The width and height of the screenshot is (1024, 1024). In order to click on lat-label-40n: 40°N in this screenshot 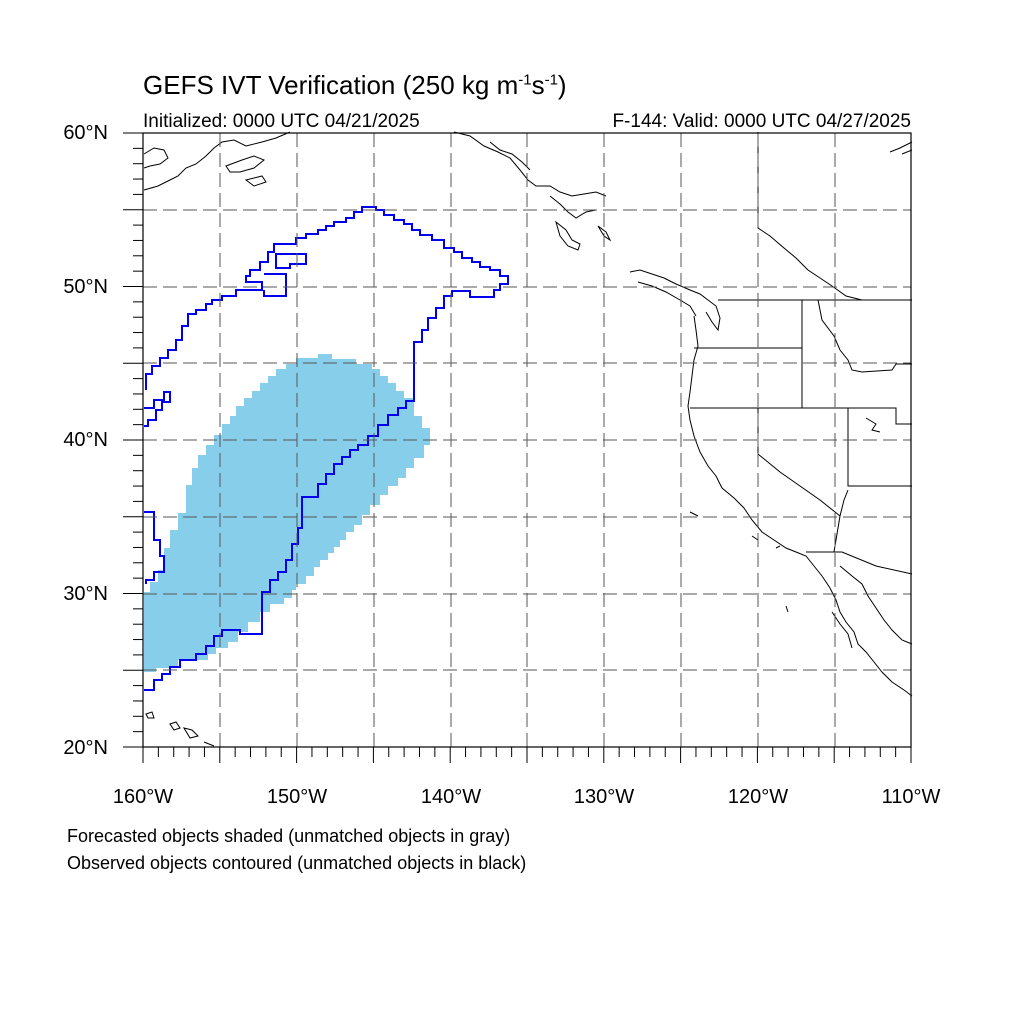, I will do `click(85, 440)`.